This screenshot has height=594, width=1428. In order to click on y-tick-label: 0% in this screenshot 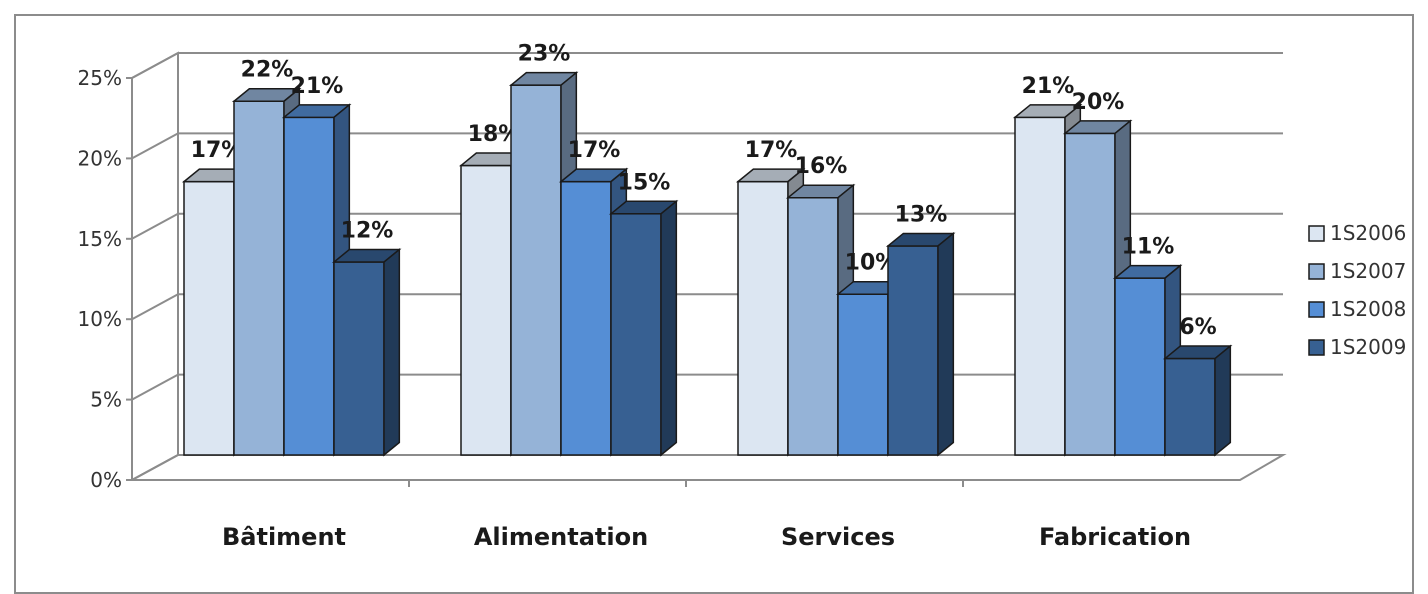, I will do `click(106, 480)`.